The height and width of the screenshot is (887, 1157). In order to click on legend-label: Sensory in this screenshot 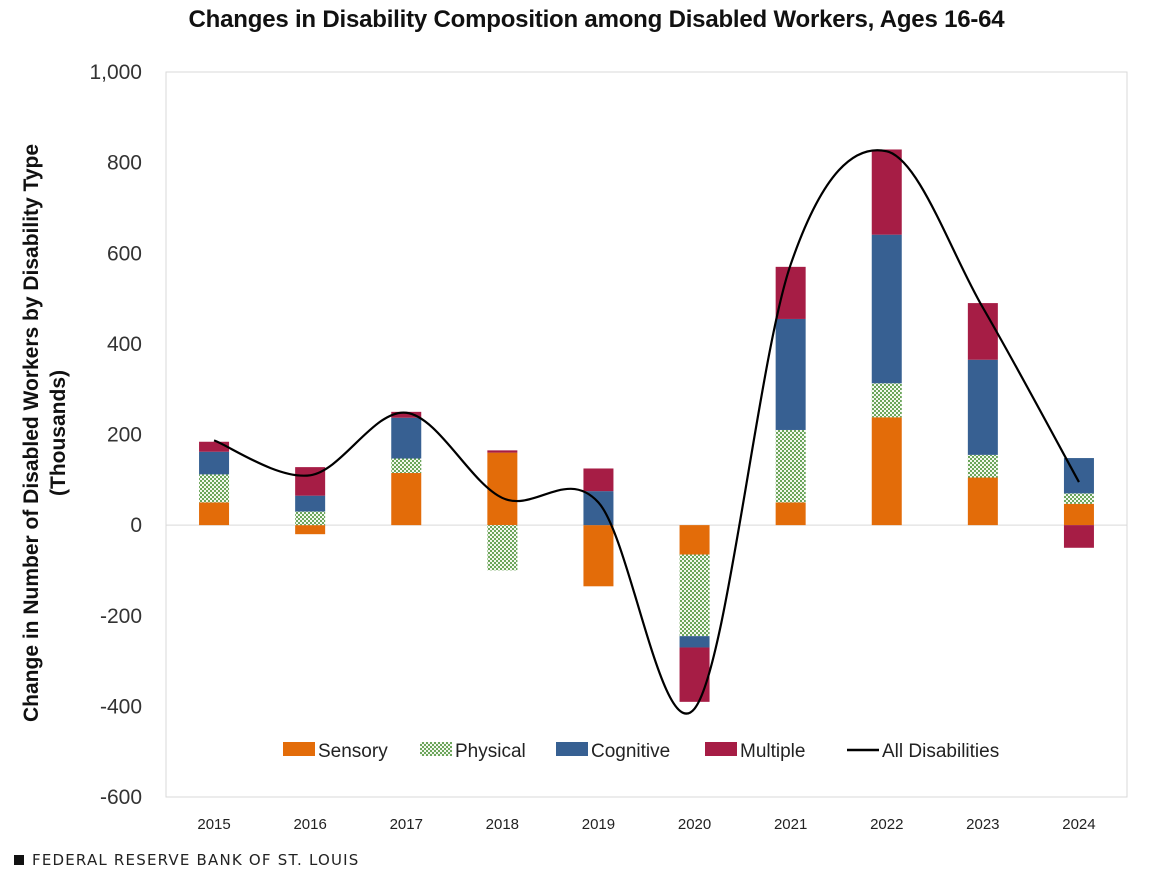, I will do `click(353, 751)`.